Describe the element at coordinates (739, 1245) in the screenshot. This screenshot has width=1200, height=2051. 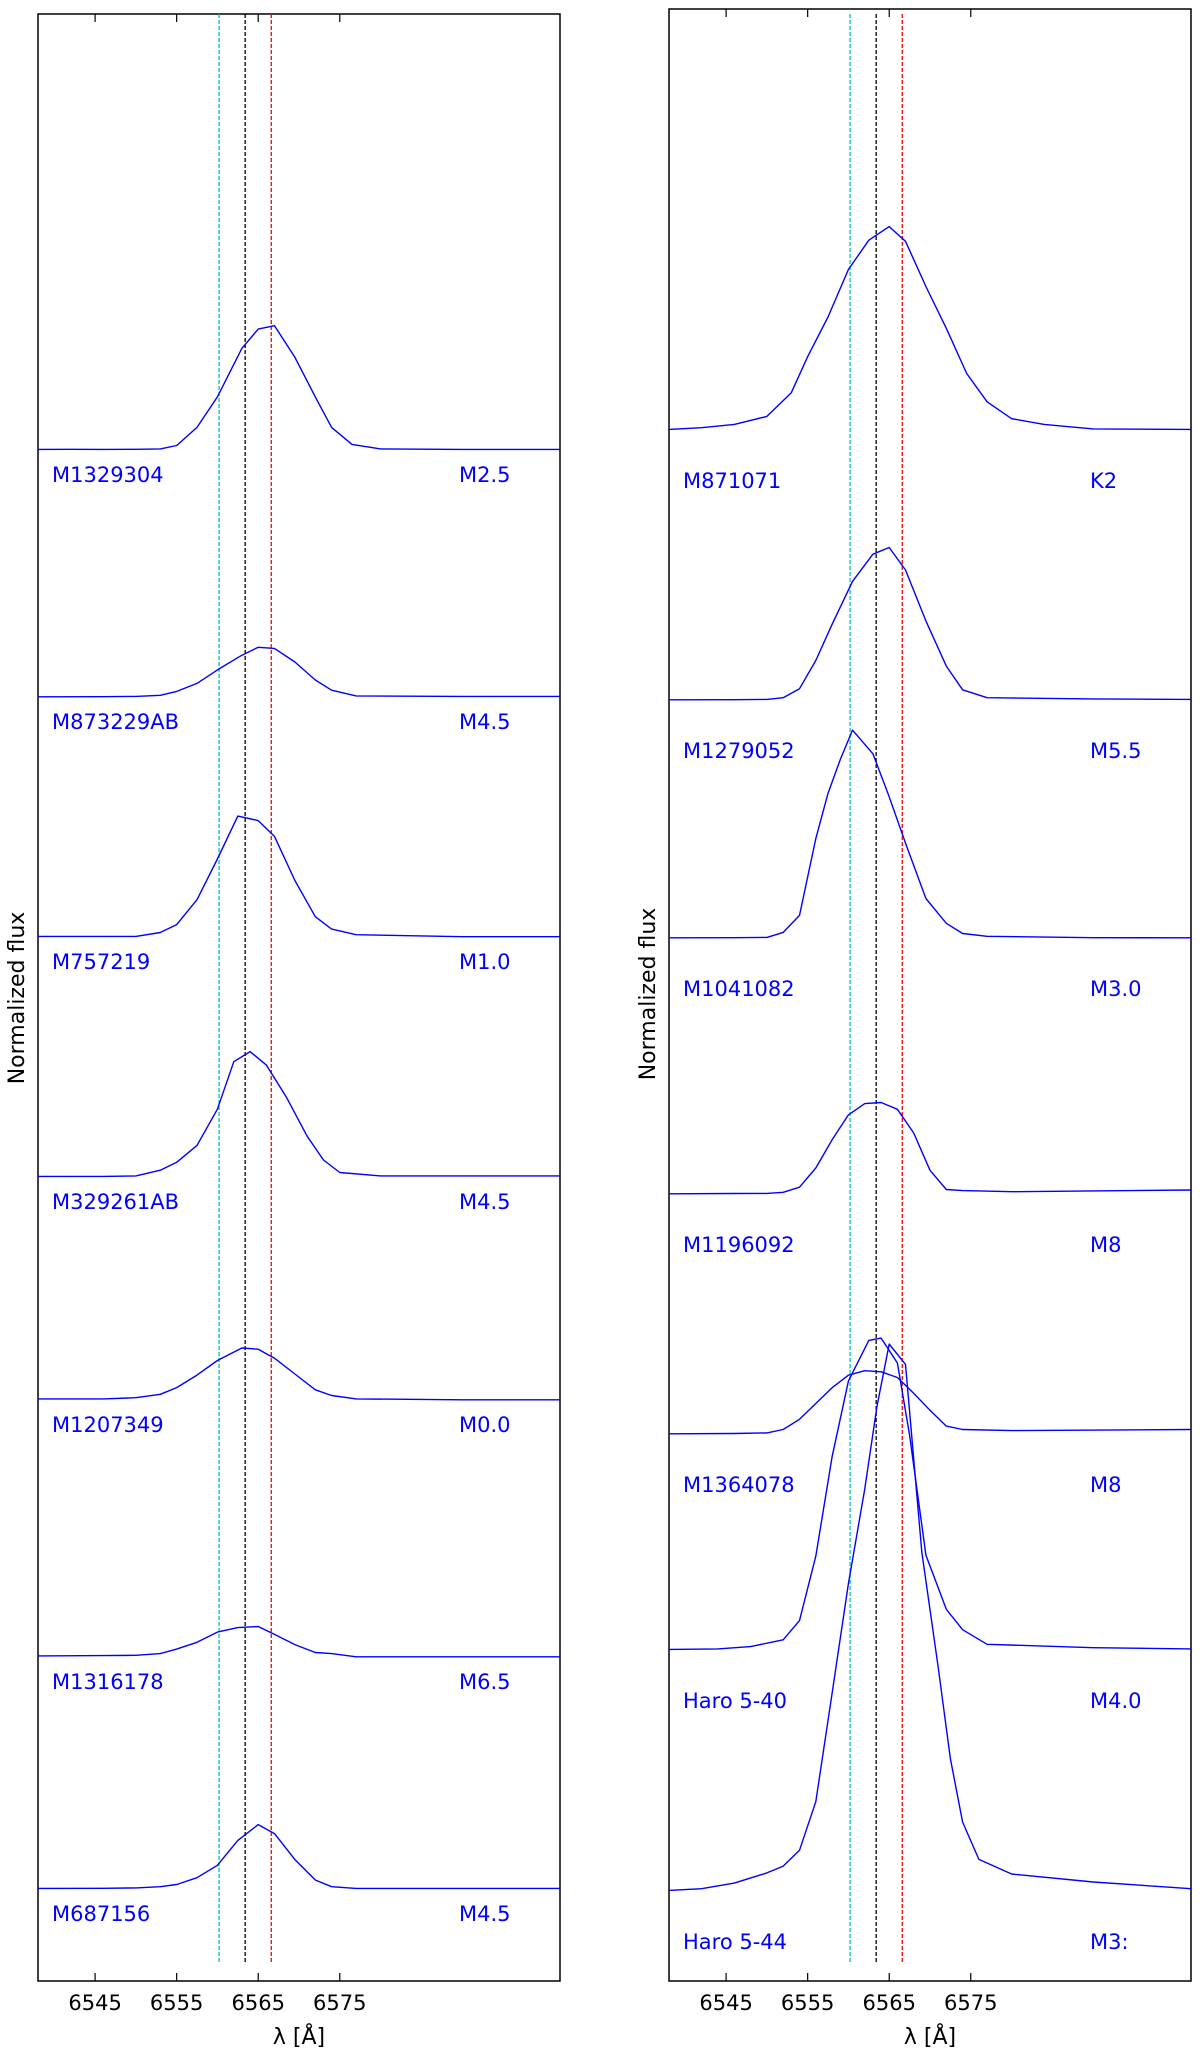
I see `right-star-name-4: M1196092` at that location.